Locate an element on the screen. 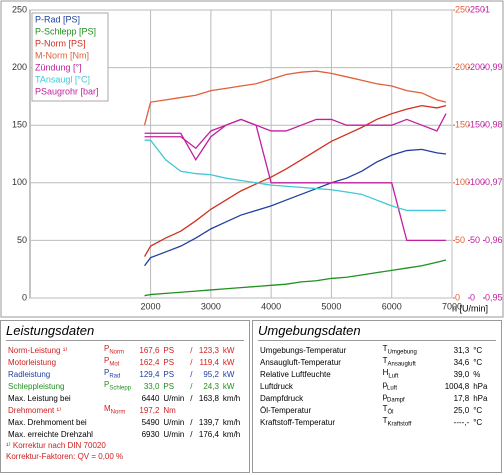 The height and width of the screenshot is (475, 504). row: Motorleistung PMot 162,4 PS / 119,4 kW is located at coordinates (125, 362).